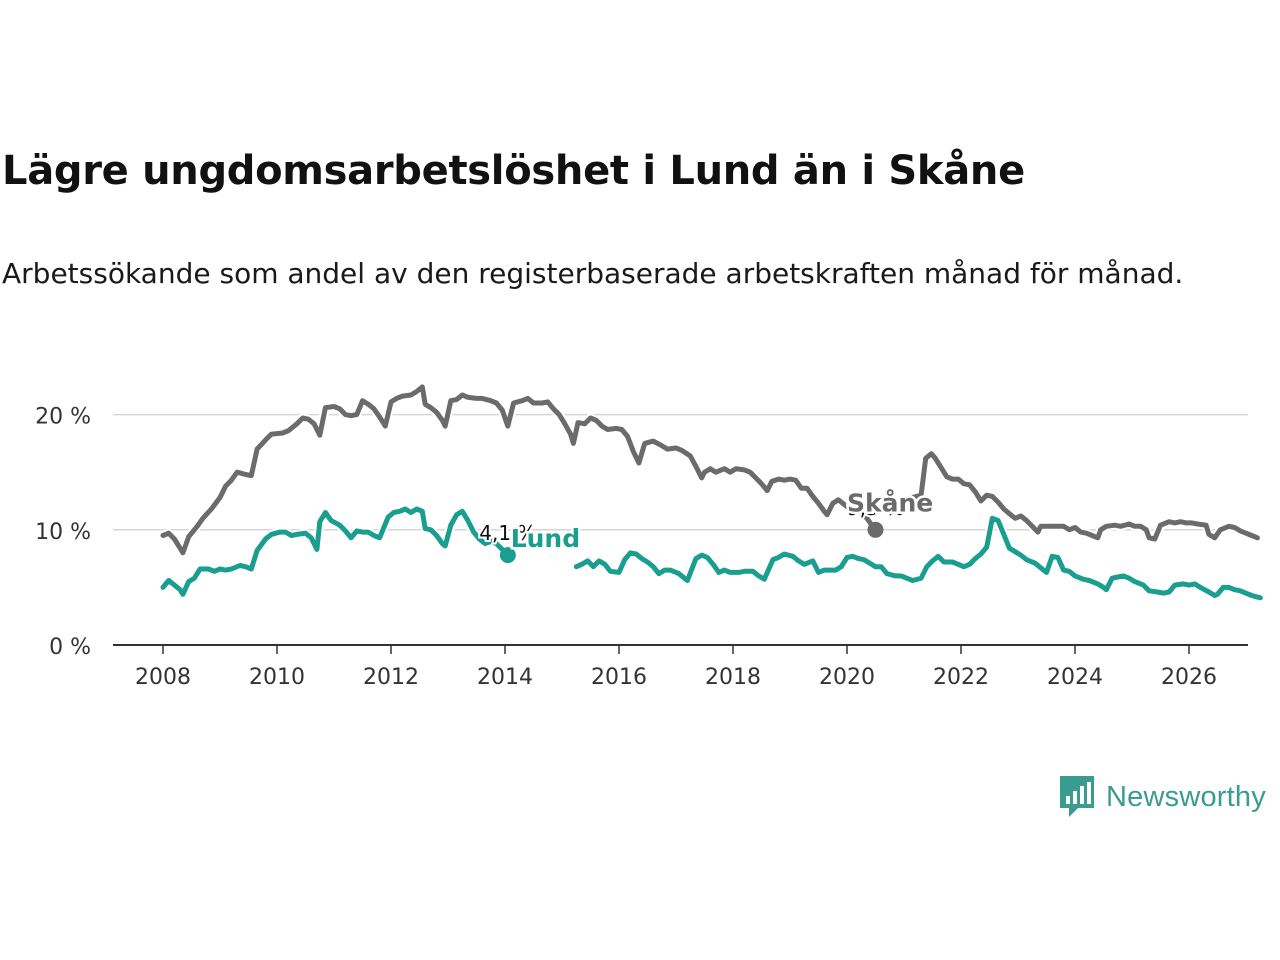 The height and width of the screenshot is (960, 1280). I want to click on x-tick-label: 2016, so click(619, 677).